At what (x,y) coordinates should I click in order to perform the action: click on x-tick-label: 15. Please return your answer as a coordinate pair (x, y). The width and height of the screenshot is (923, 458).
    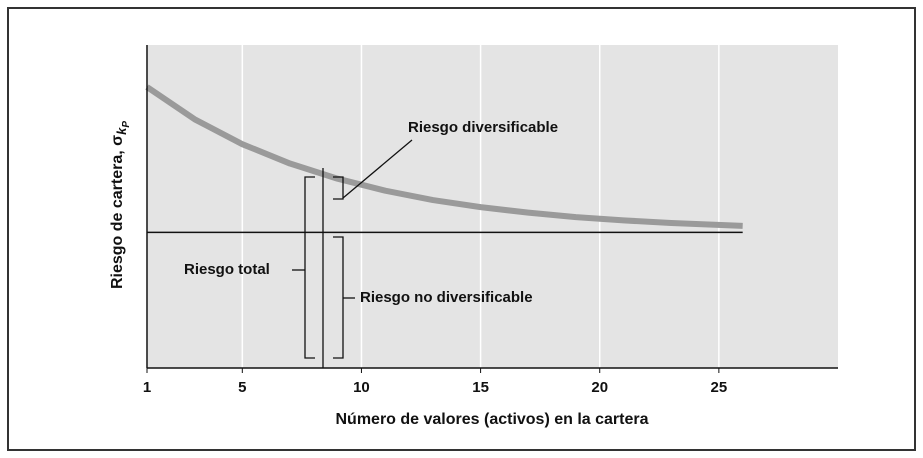
    Looking at the image, I should click on (480, 387).